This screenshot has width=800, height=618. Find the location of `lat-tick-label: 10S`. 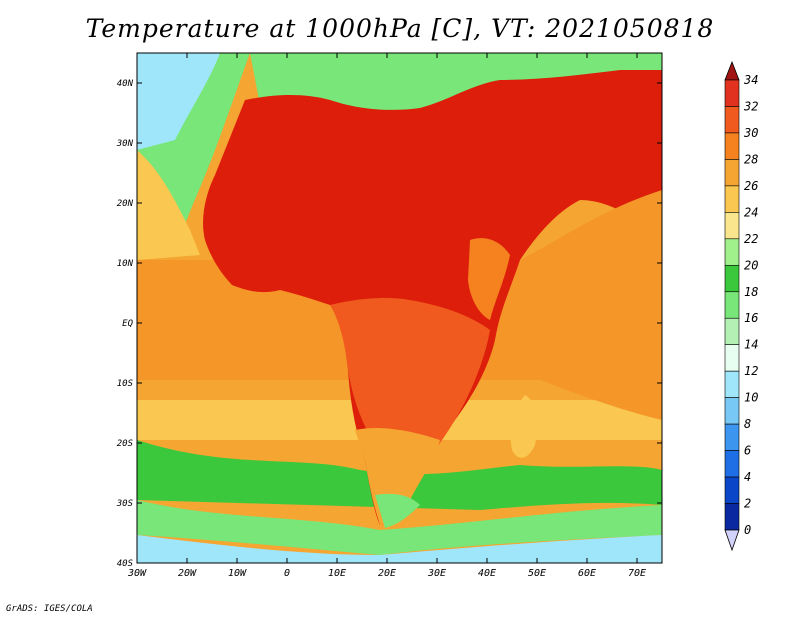

lat-tick-label: 10S is located at coordinates (125, 384).